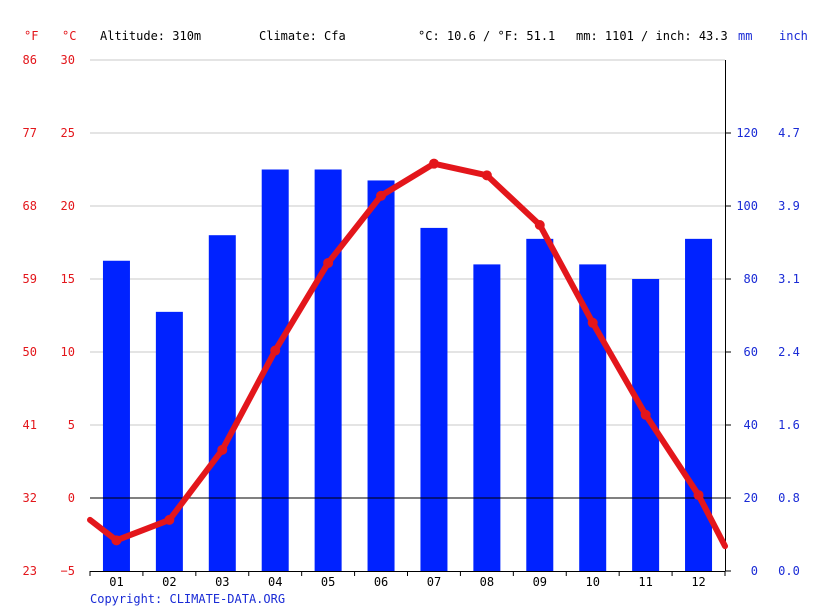 This screenshot has height=611, width=815. What do you see at coordinates (592, 582) in the screenshot?
I see `x-tick-label: 10` at bounding box center [592, 582].